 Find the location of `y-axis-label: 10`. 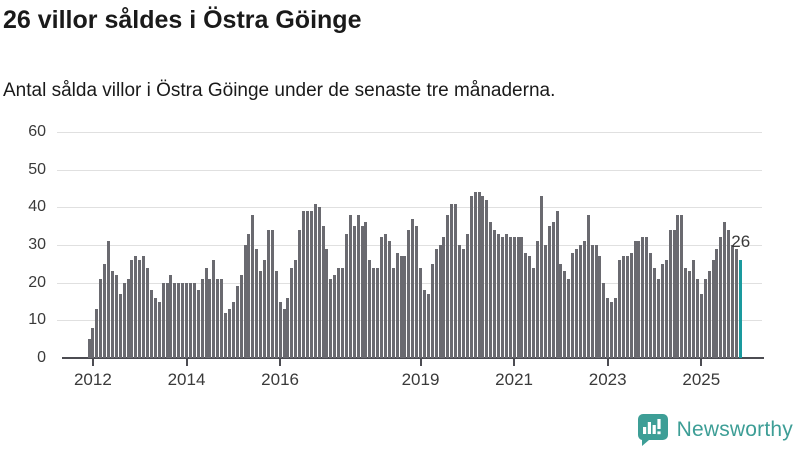

y-axis-label: 10 is located at coordinates (37, 320).